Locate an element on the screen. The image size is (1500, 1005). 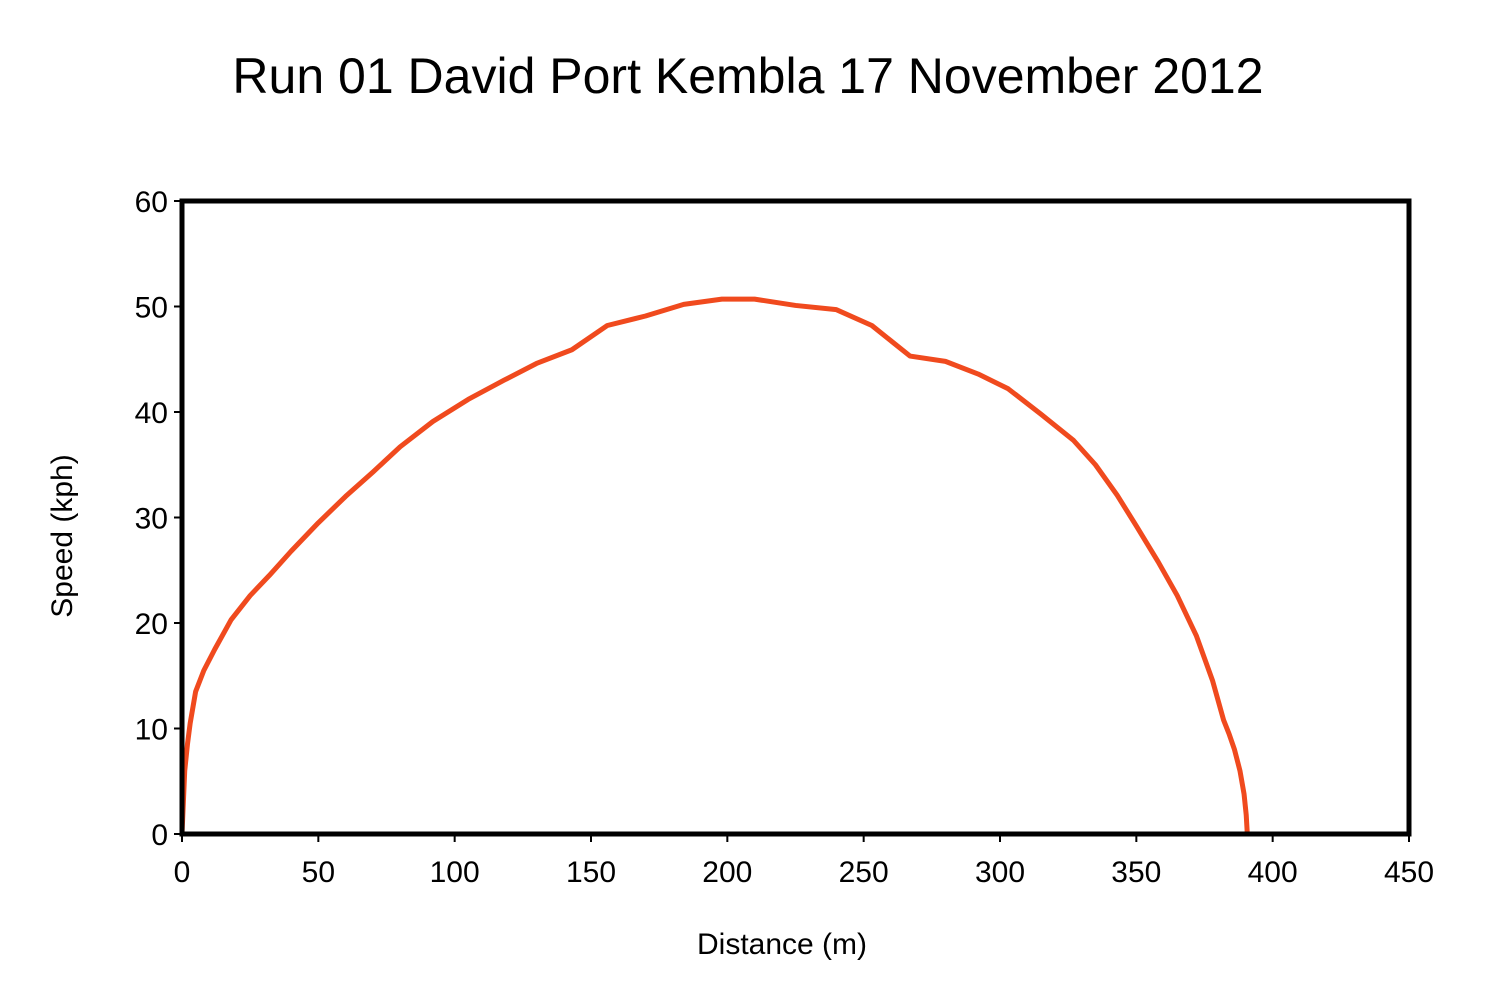
y-tick-label: 60 is located at coordinates (151, 202).